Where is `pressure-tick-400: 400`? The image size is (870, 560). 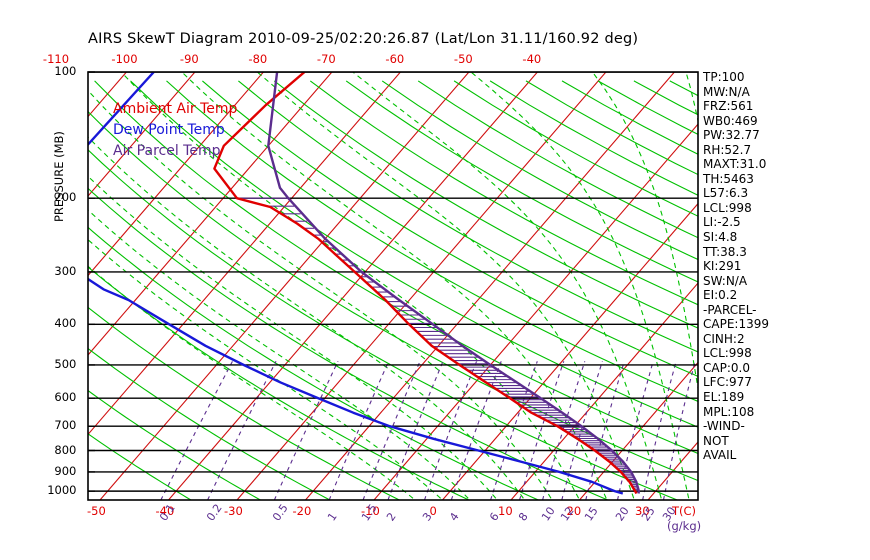 pressure-tick-400: 400 is located at coordinates (65, 323).